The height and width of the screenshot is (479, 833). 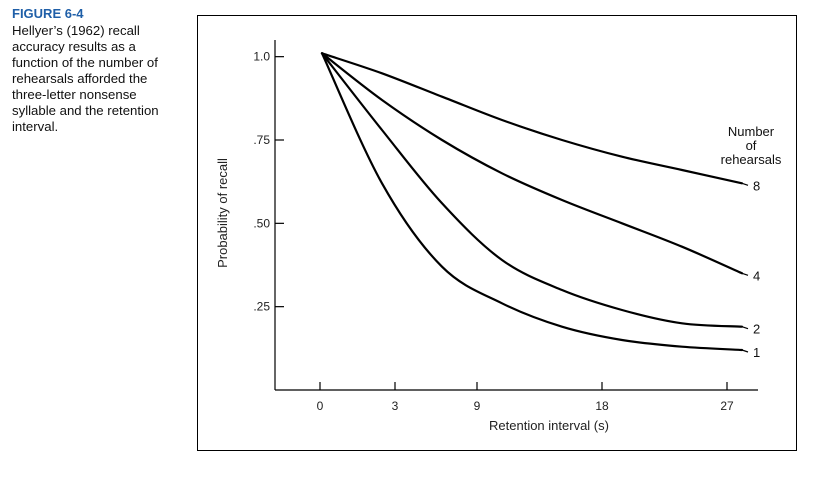 I want to click on legend: Number of rehearsals 8 4 2 1, so click(x=751, y=242).